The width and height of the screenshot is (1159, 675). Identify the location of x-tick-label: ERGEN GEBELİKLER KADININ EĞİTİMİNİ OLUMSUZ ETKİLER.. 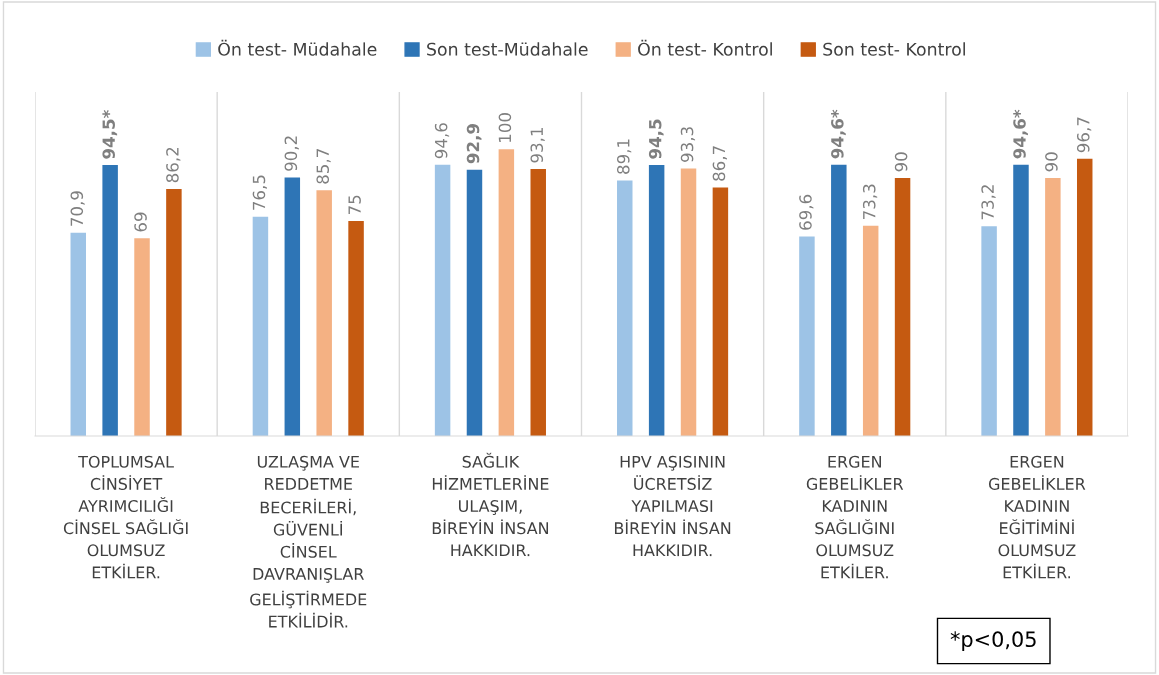
(1037, 517).